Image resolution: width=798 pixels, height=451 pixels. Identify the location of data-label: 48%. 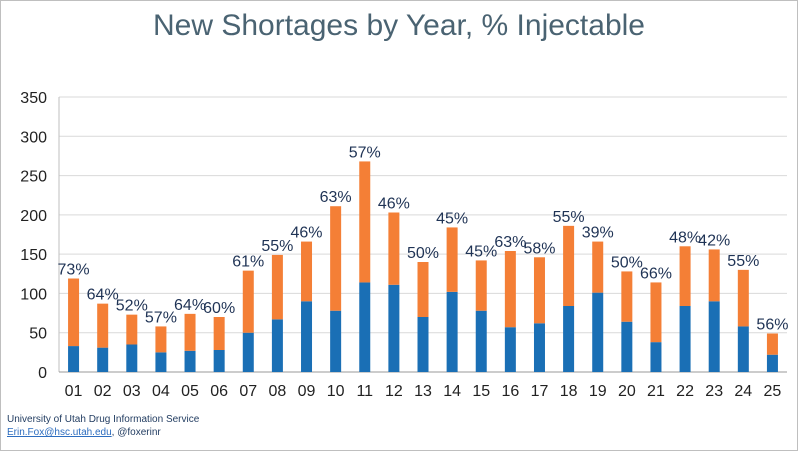
(685, 237).